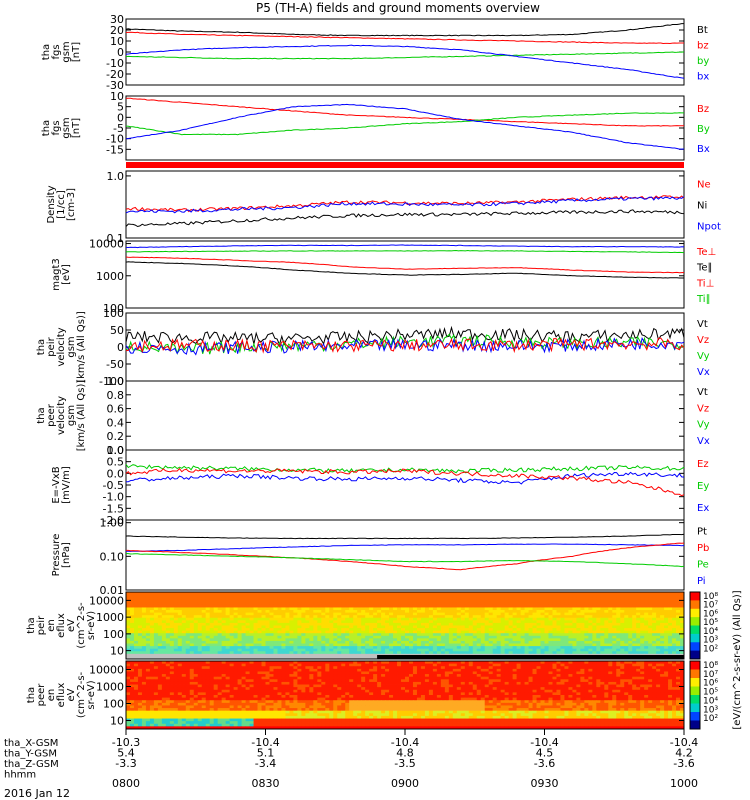 Image resolution: width=750 pixels, height=800 pixels. What do you see at coordinates (113, 520) in the screenshot?
I see `y-tick-label: -2.0` at bounding box center [113, 520].